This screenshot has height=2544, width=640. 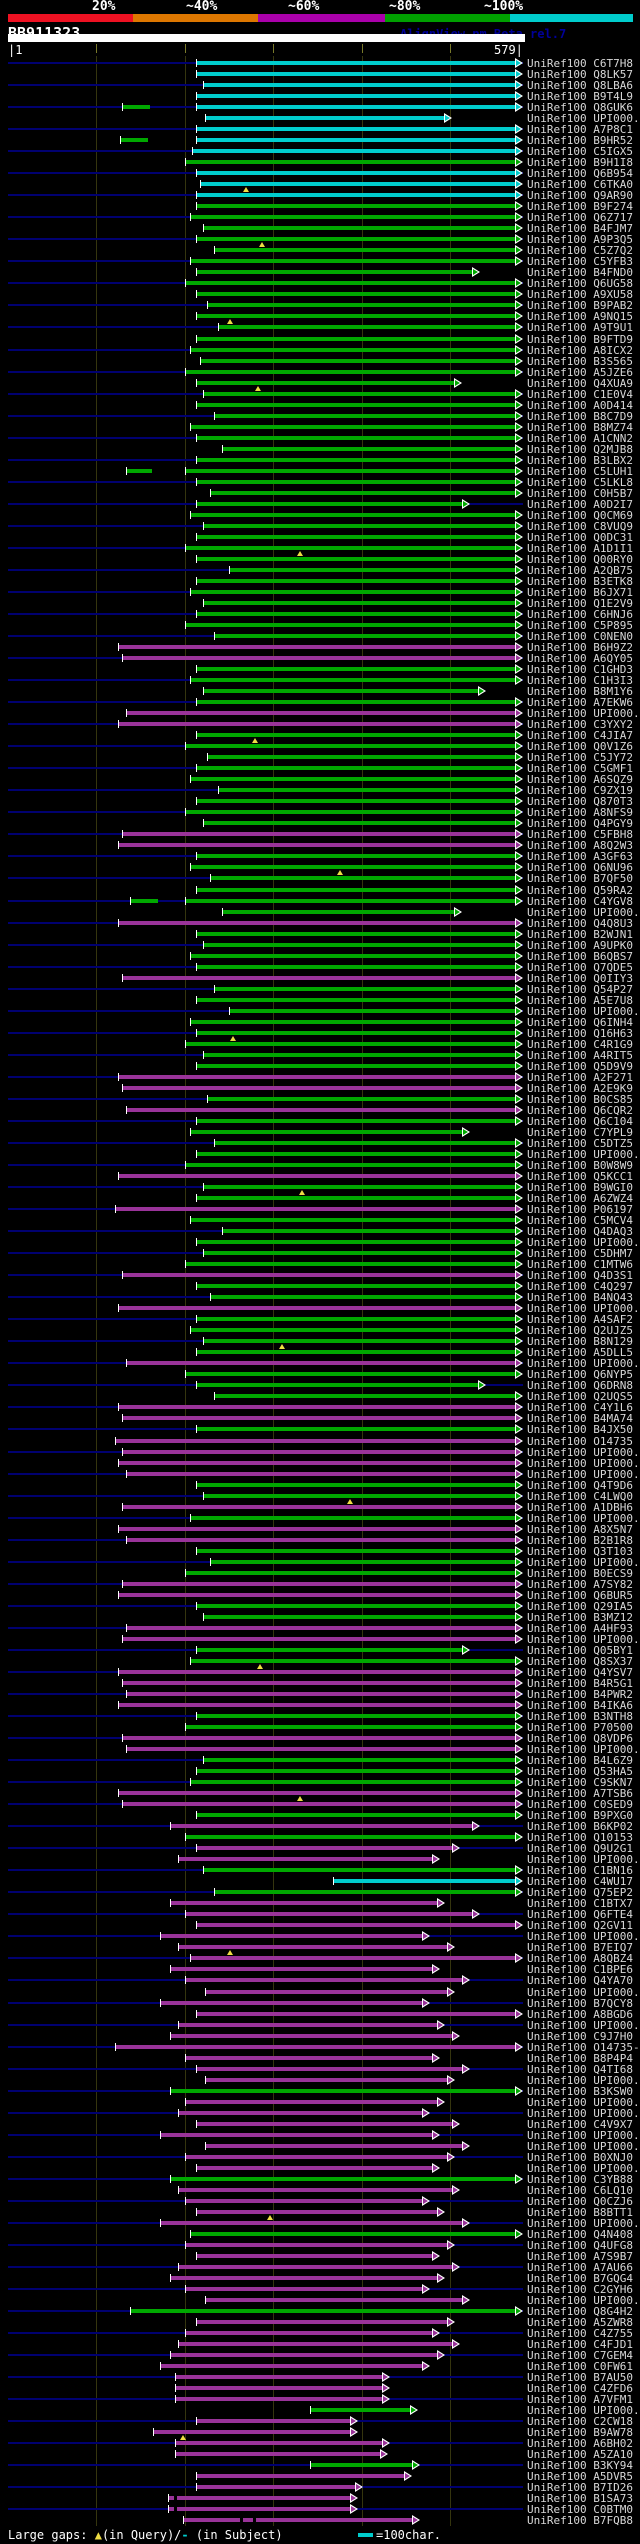 I want to click on hit-label: UniRef100_C1GHD3, so click(x=580, y=670).